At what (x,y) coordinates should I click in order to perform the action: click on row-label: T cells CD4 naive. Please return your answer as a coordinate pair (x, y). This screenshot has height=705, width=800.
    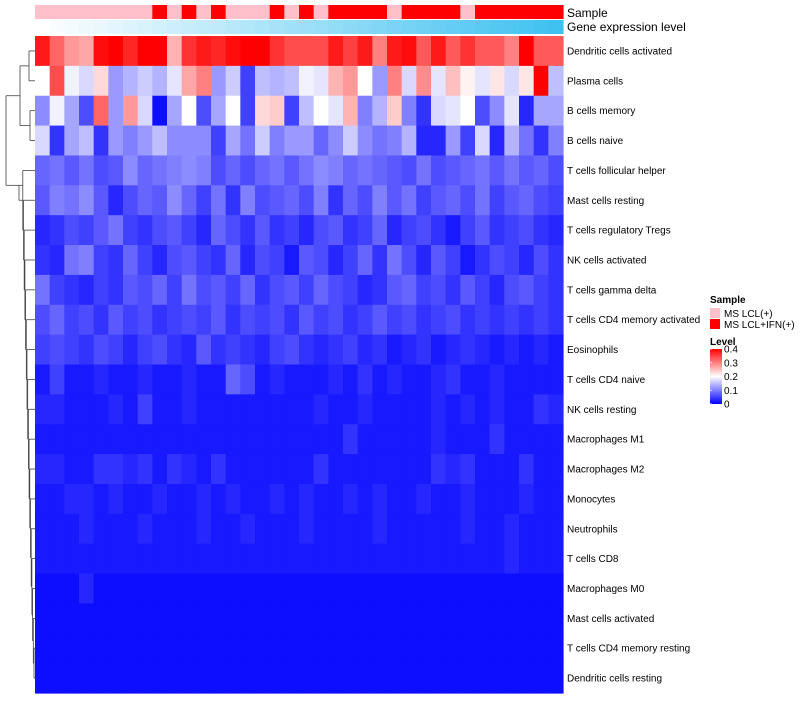
    Looking at the image, I should click on (606, 380).